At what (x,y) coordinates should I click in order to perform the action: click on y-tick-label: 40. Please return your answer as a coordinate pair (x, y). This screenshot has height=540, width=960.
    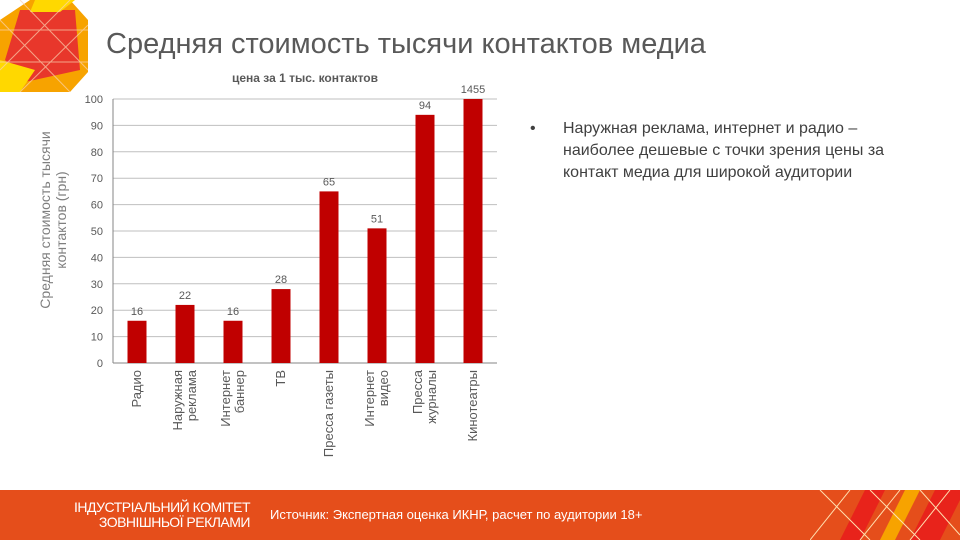
    Looking at the image, I should click on (97, 258).